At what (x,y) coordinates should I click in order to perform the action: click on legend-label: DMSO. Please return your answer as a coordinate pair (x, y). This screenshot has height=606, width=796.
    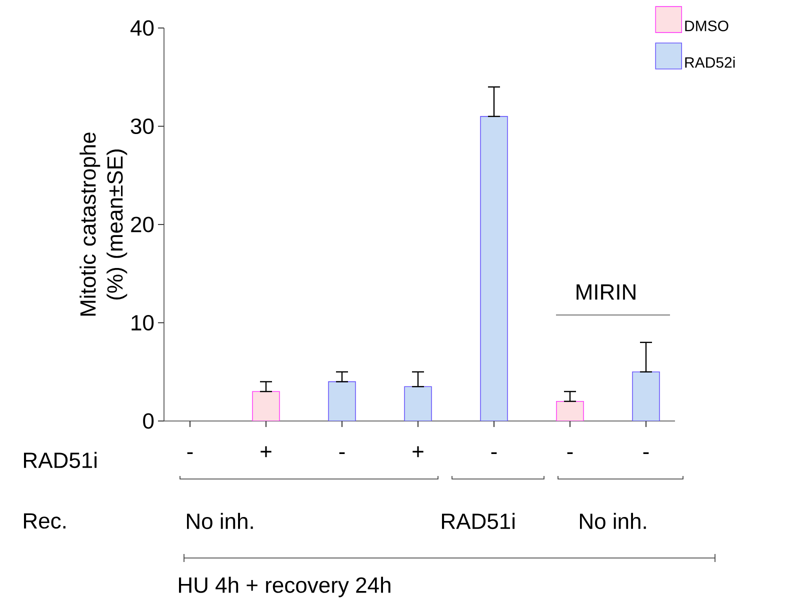
    Looking at the image, I should click on (706, 26).